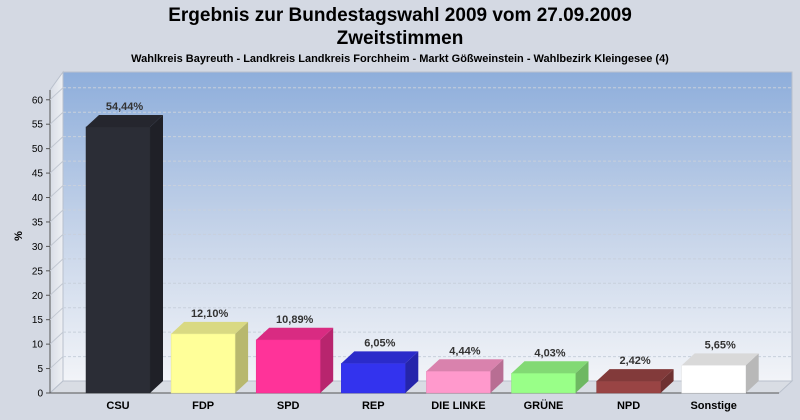  I want to click on plot-left-wall, so click(56, 232).